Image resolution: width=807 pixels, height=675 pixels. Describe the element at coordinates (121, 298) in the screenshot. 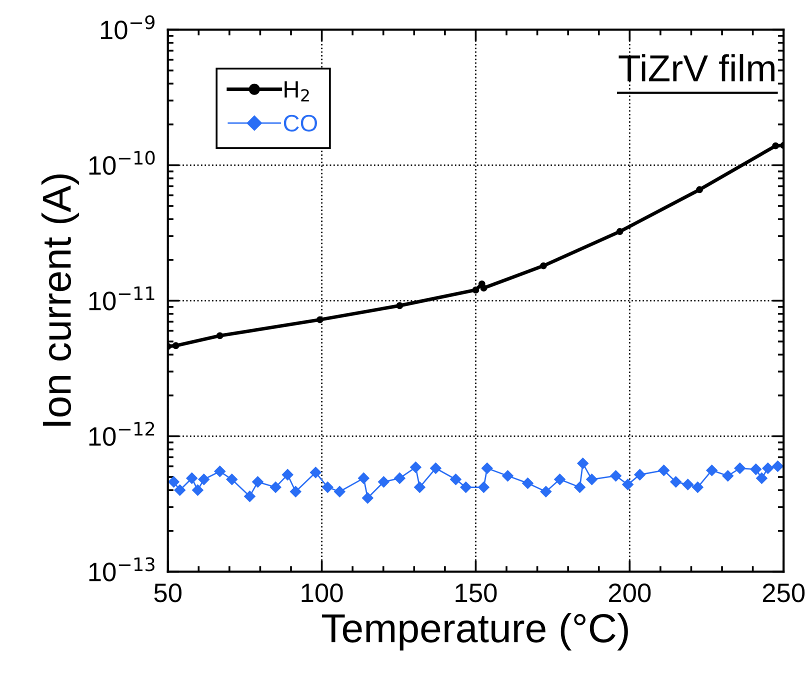

I see `y-tick-label: 10$^{−11}$` at that location.